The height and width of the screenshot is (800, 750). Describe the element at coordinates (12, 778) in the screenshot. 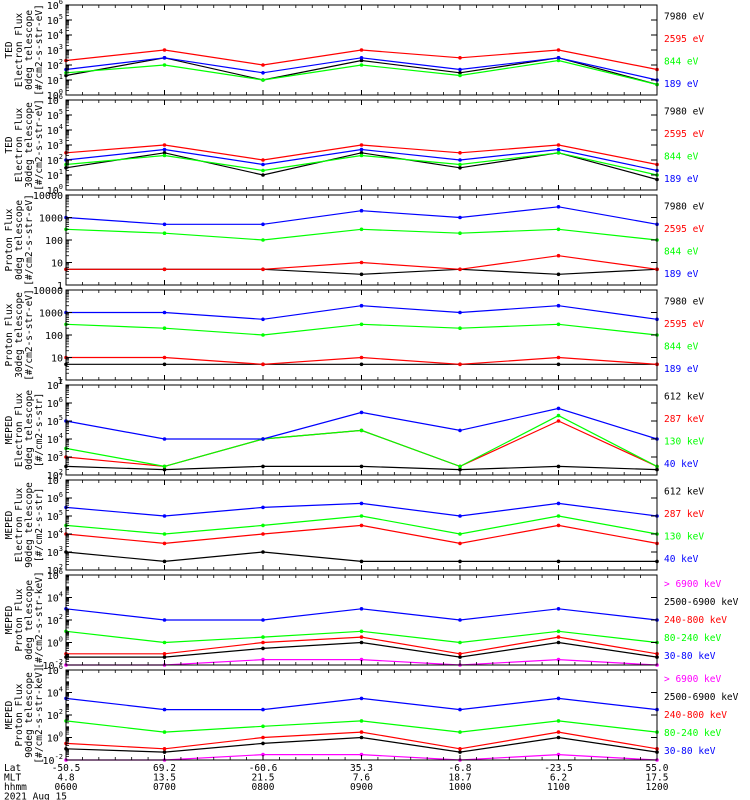

I see `x-row-name: MLT` at that location.